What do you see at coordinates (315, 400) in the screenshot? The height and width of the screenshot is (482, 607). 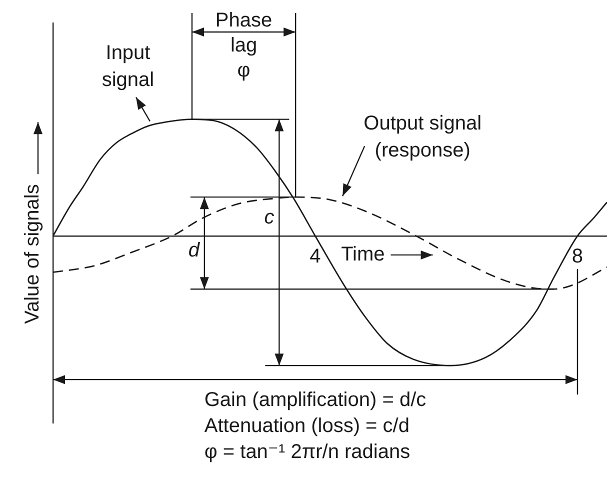 I see `text: Gain (amplification) = d/c` at bounding box center [315, 400].